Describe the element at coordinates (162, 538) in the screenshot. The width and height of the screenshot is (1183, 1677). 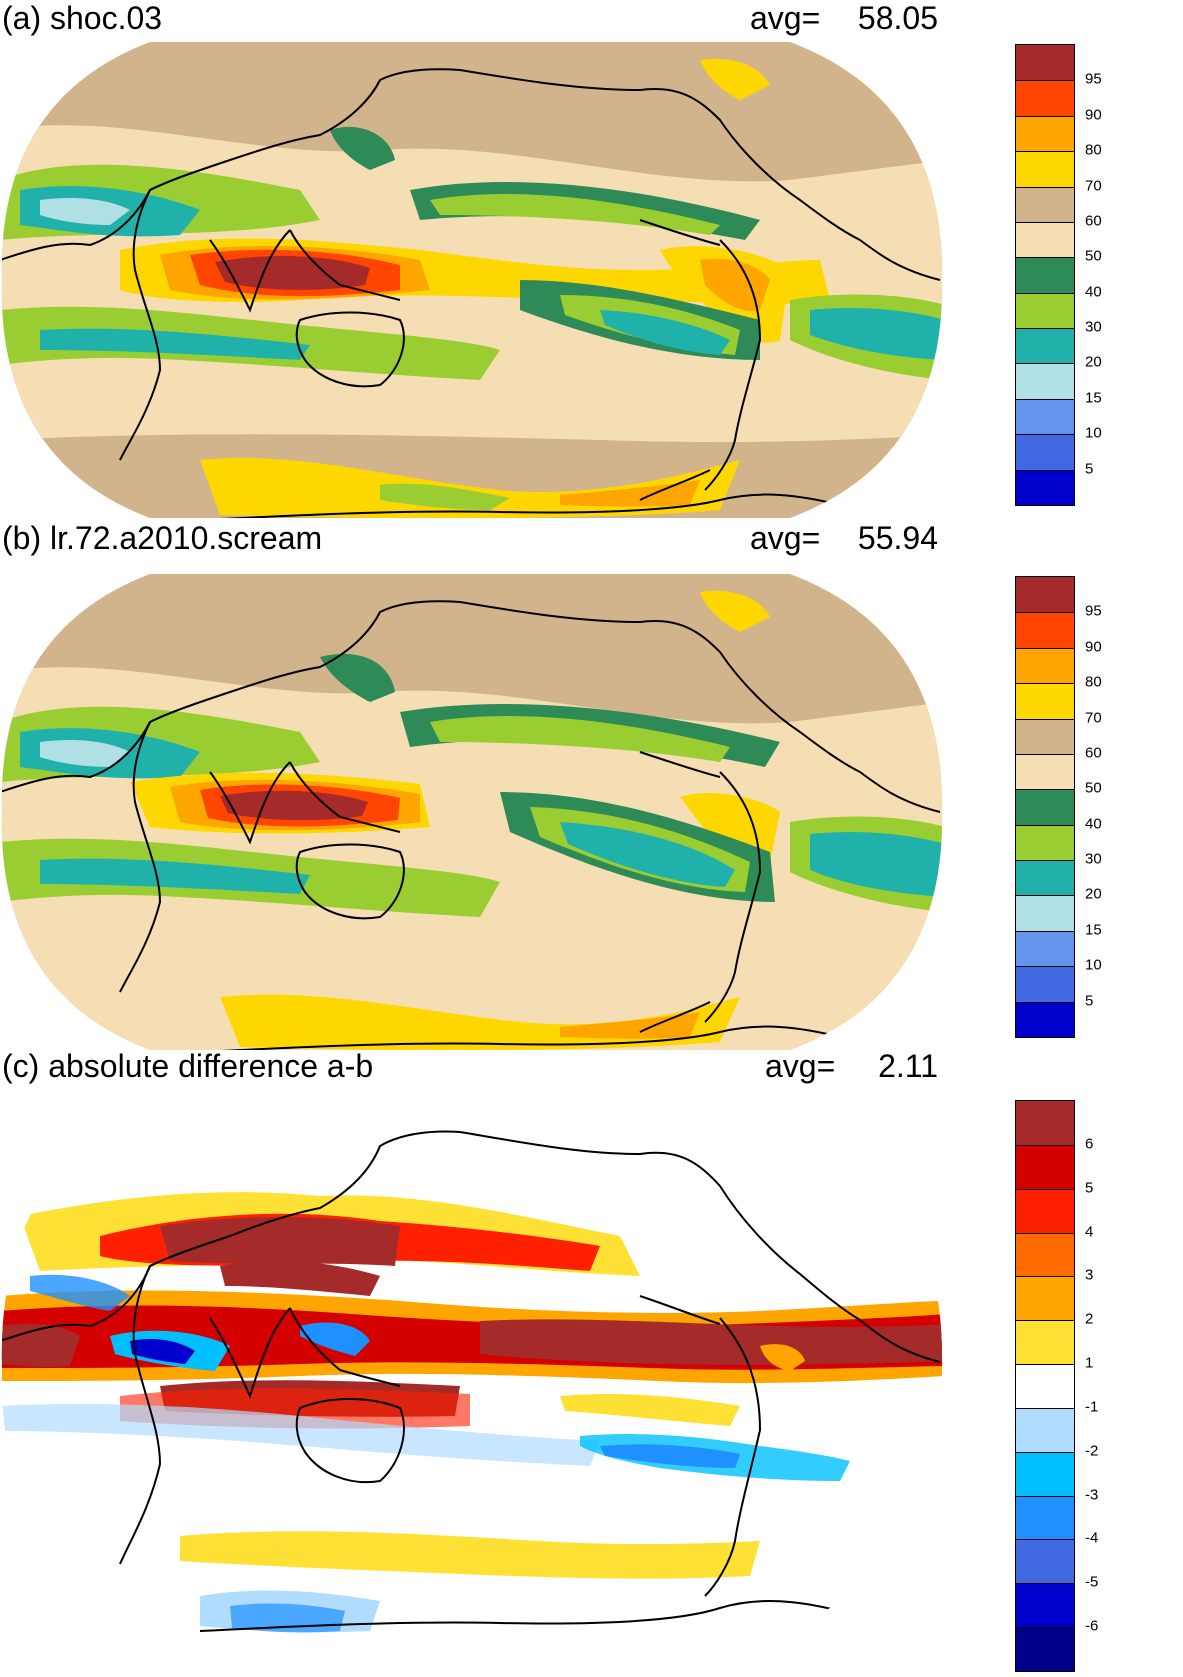
I see `panel-title: (b) lr.72.a2010.scream` at that location.